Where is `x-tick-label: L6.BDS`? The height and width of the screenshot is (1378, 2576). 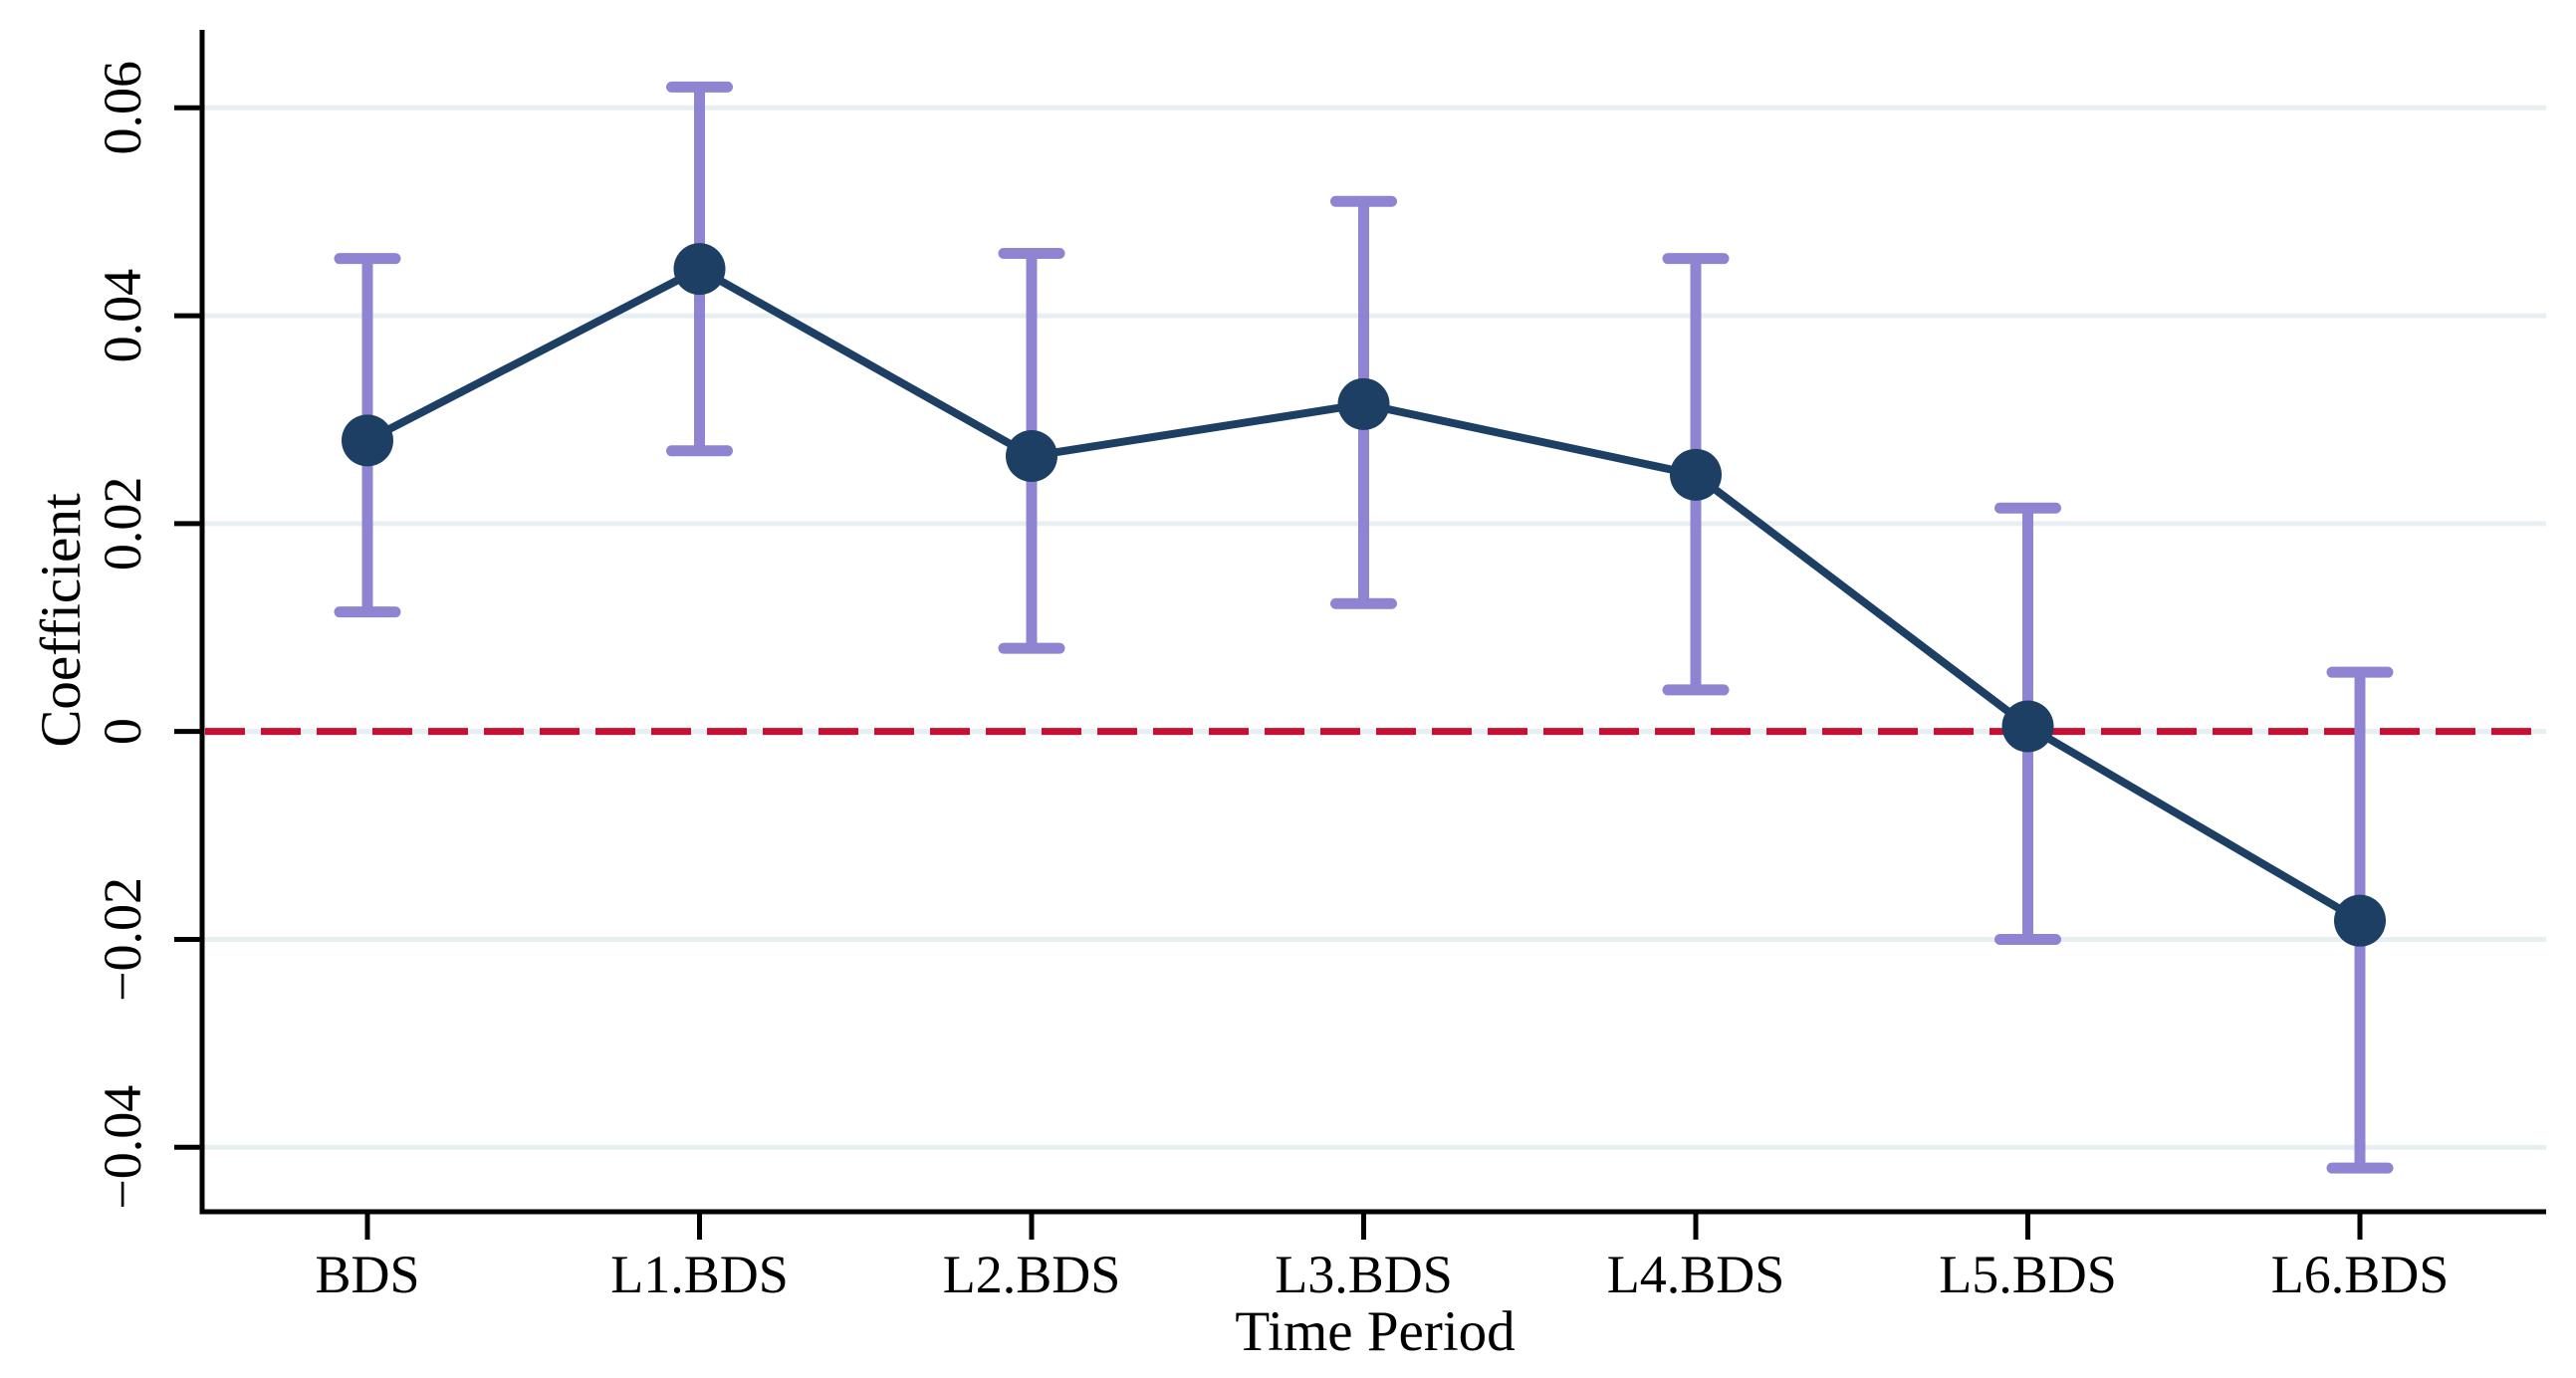 x-tick-label: L6.BDS is located at coordinates (2360, 1274).